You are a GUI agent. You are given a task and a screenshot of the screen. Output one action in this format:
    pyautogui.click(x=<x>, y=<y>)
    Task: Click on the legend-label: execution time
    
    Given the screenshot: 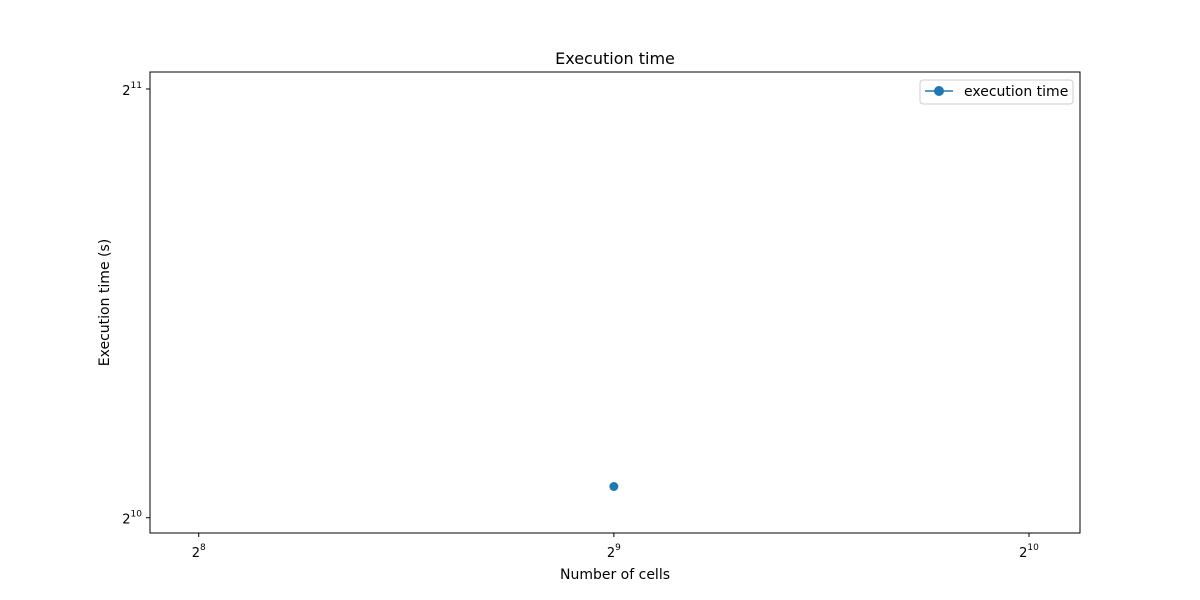 What is the action you would take?
    pyautogui.click(x=1016, y=92)
    